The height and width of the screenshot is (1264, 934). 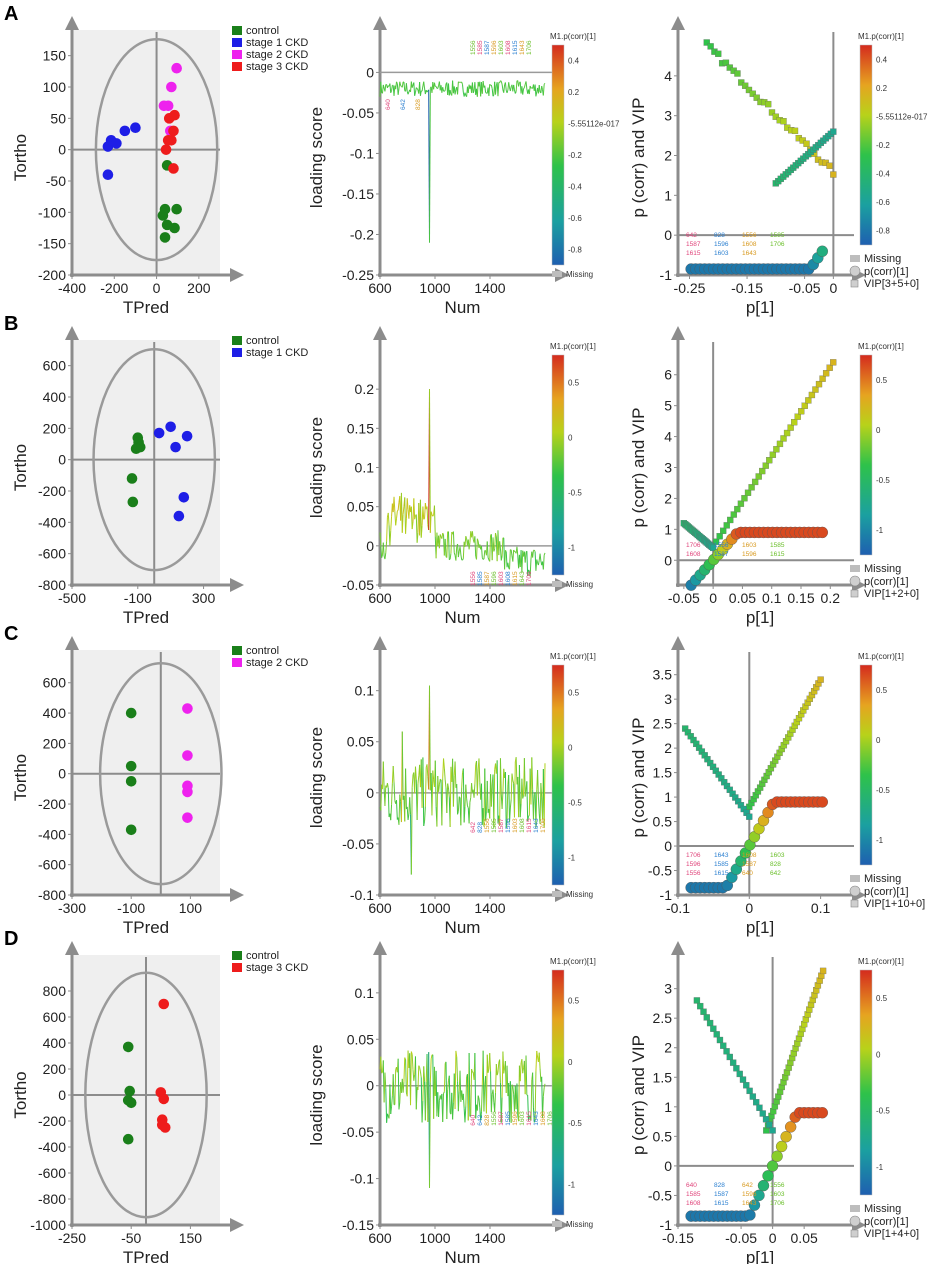 What do you see at coordinates (572, 548) in the screenshot?
I see `colorbar-tick: -1` at bounding box center [572, 548].